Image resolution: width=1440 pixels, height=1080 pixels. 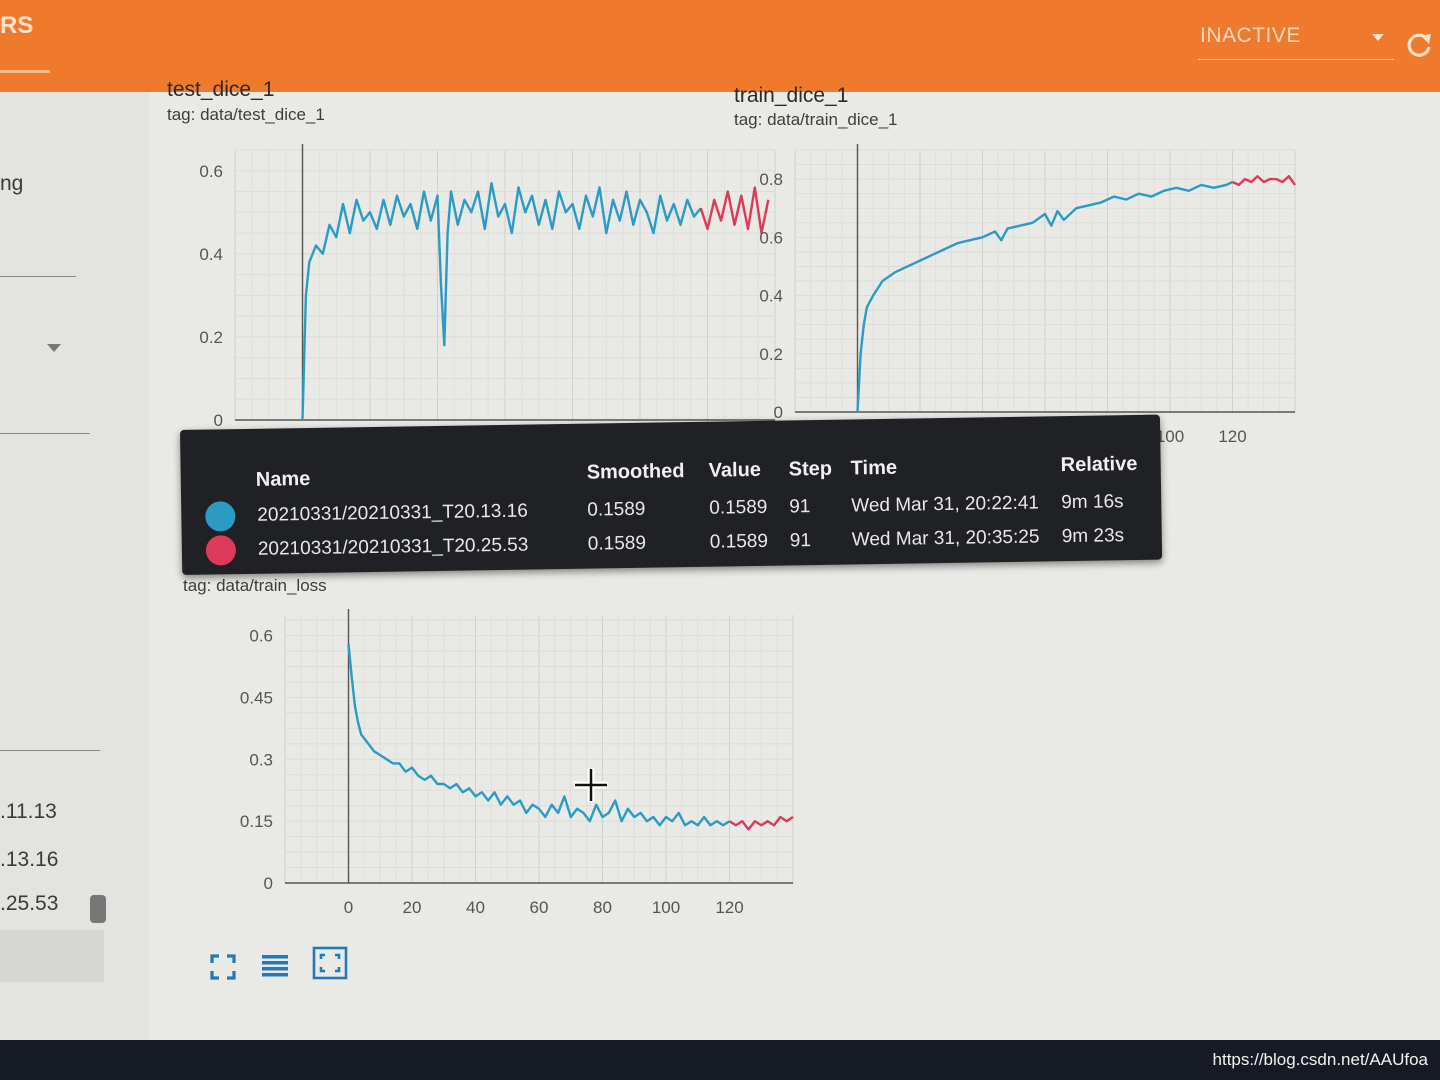 I want to click on tooltip-header-relative: Relative, so click(x=1099, y=464).